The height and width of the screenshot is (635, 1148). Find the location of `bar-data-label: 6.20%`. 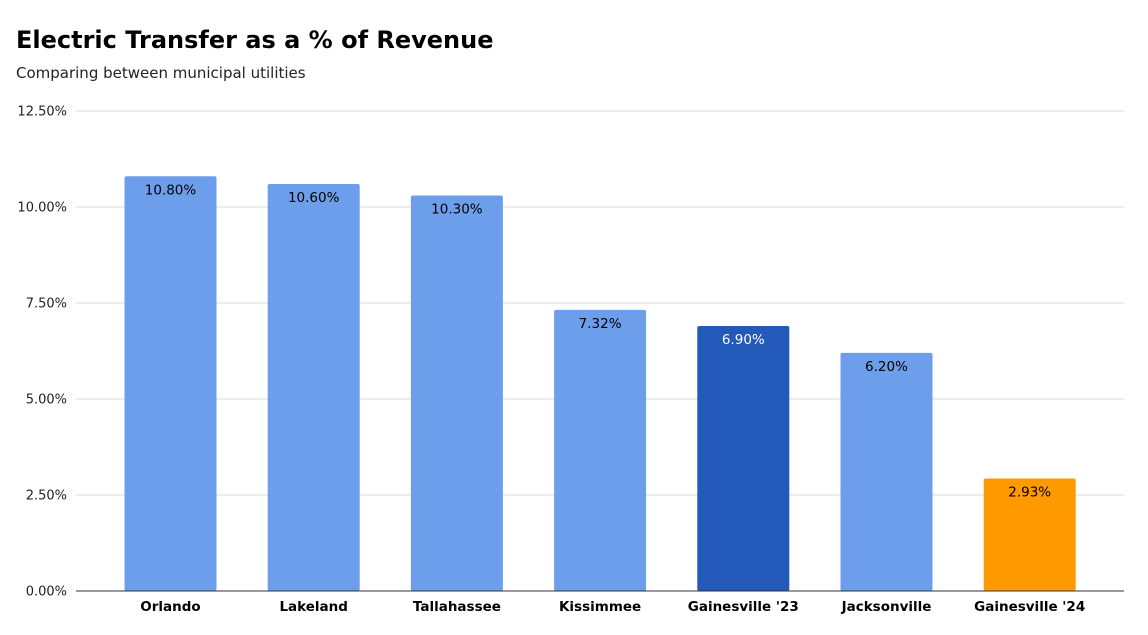

bar-data-label: 6.20% is located at coordinates (886, 367).